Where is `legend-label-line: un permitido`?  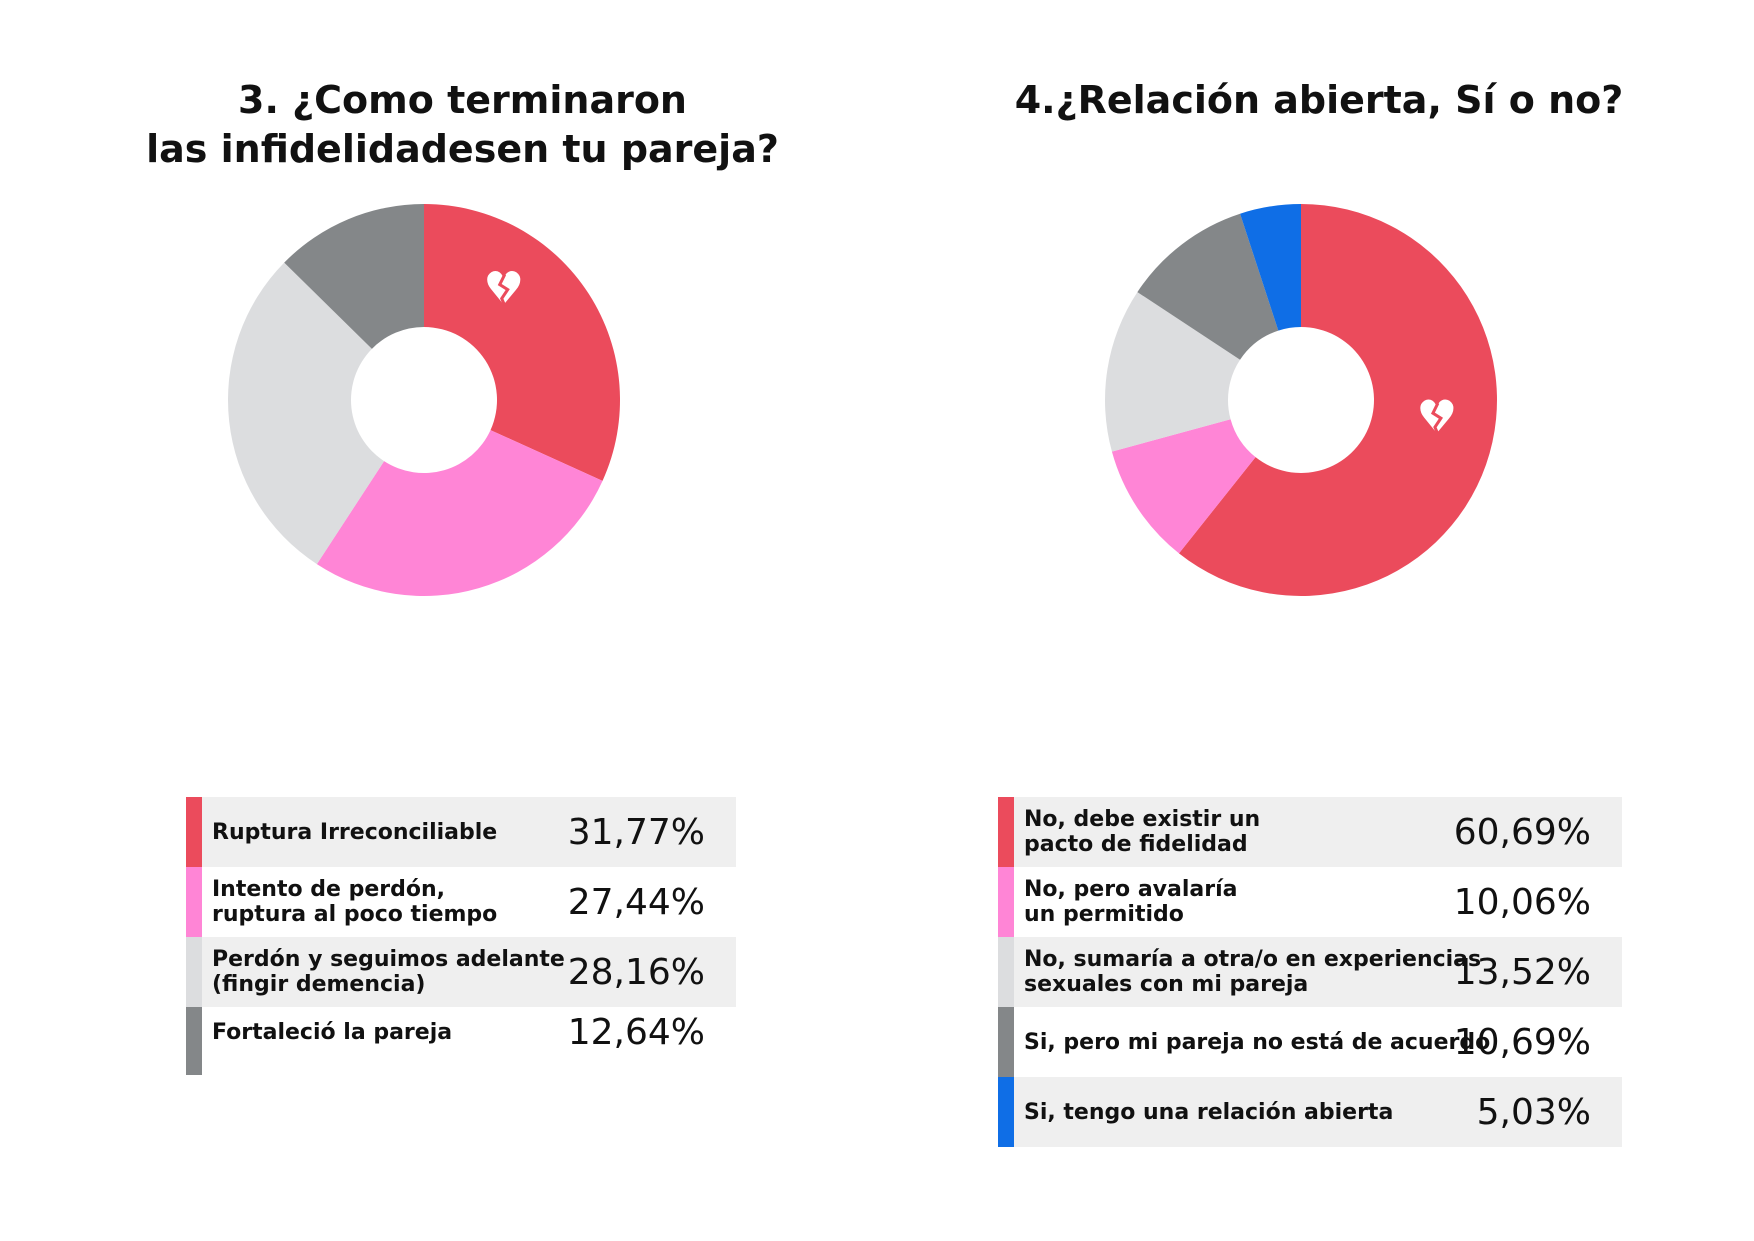 legend-label-line: un permitido is located at coordinates (1104, 914).